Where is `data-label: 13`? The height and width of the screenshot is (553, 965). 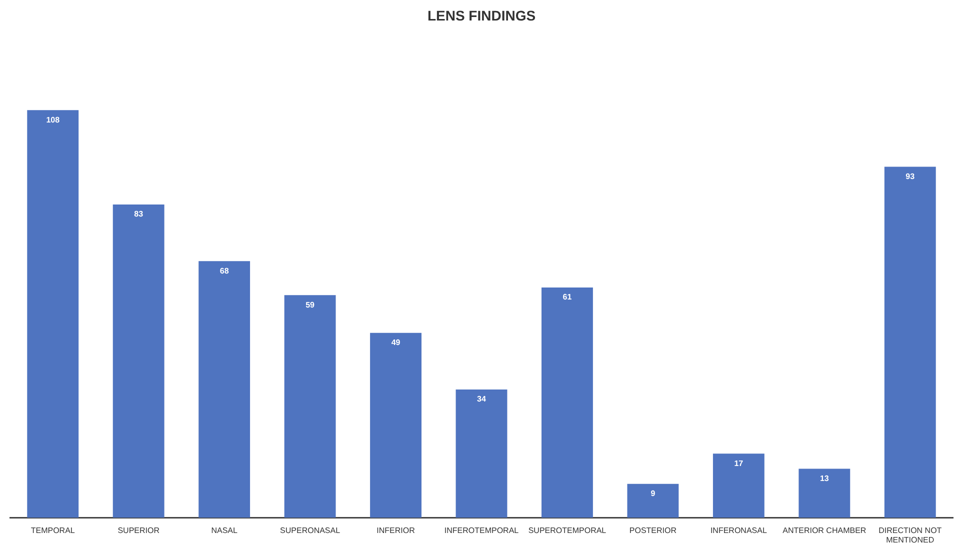 data-label: 13 is located at coordinates (825, 478).